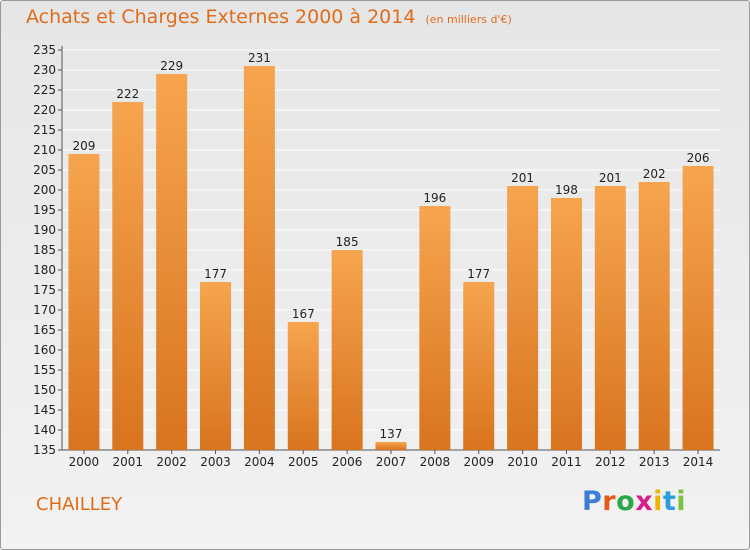 The height and width of the screenshot is (550, 750). Describe the element at coordinates (44, 150) in the screenshot. I see `y-tick-label: 210` at that location.